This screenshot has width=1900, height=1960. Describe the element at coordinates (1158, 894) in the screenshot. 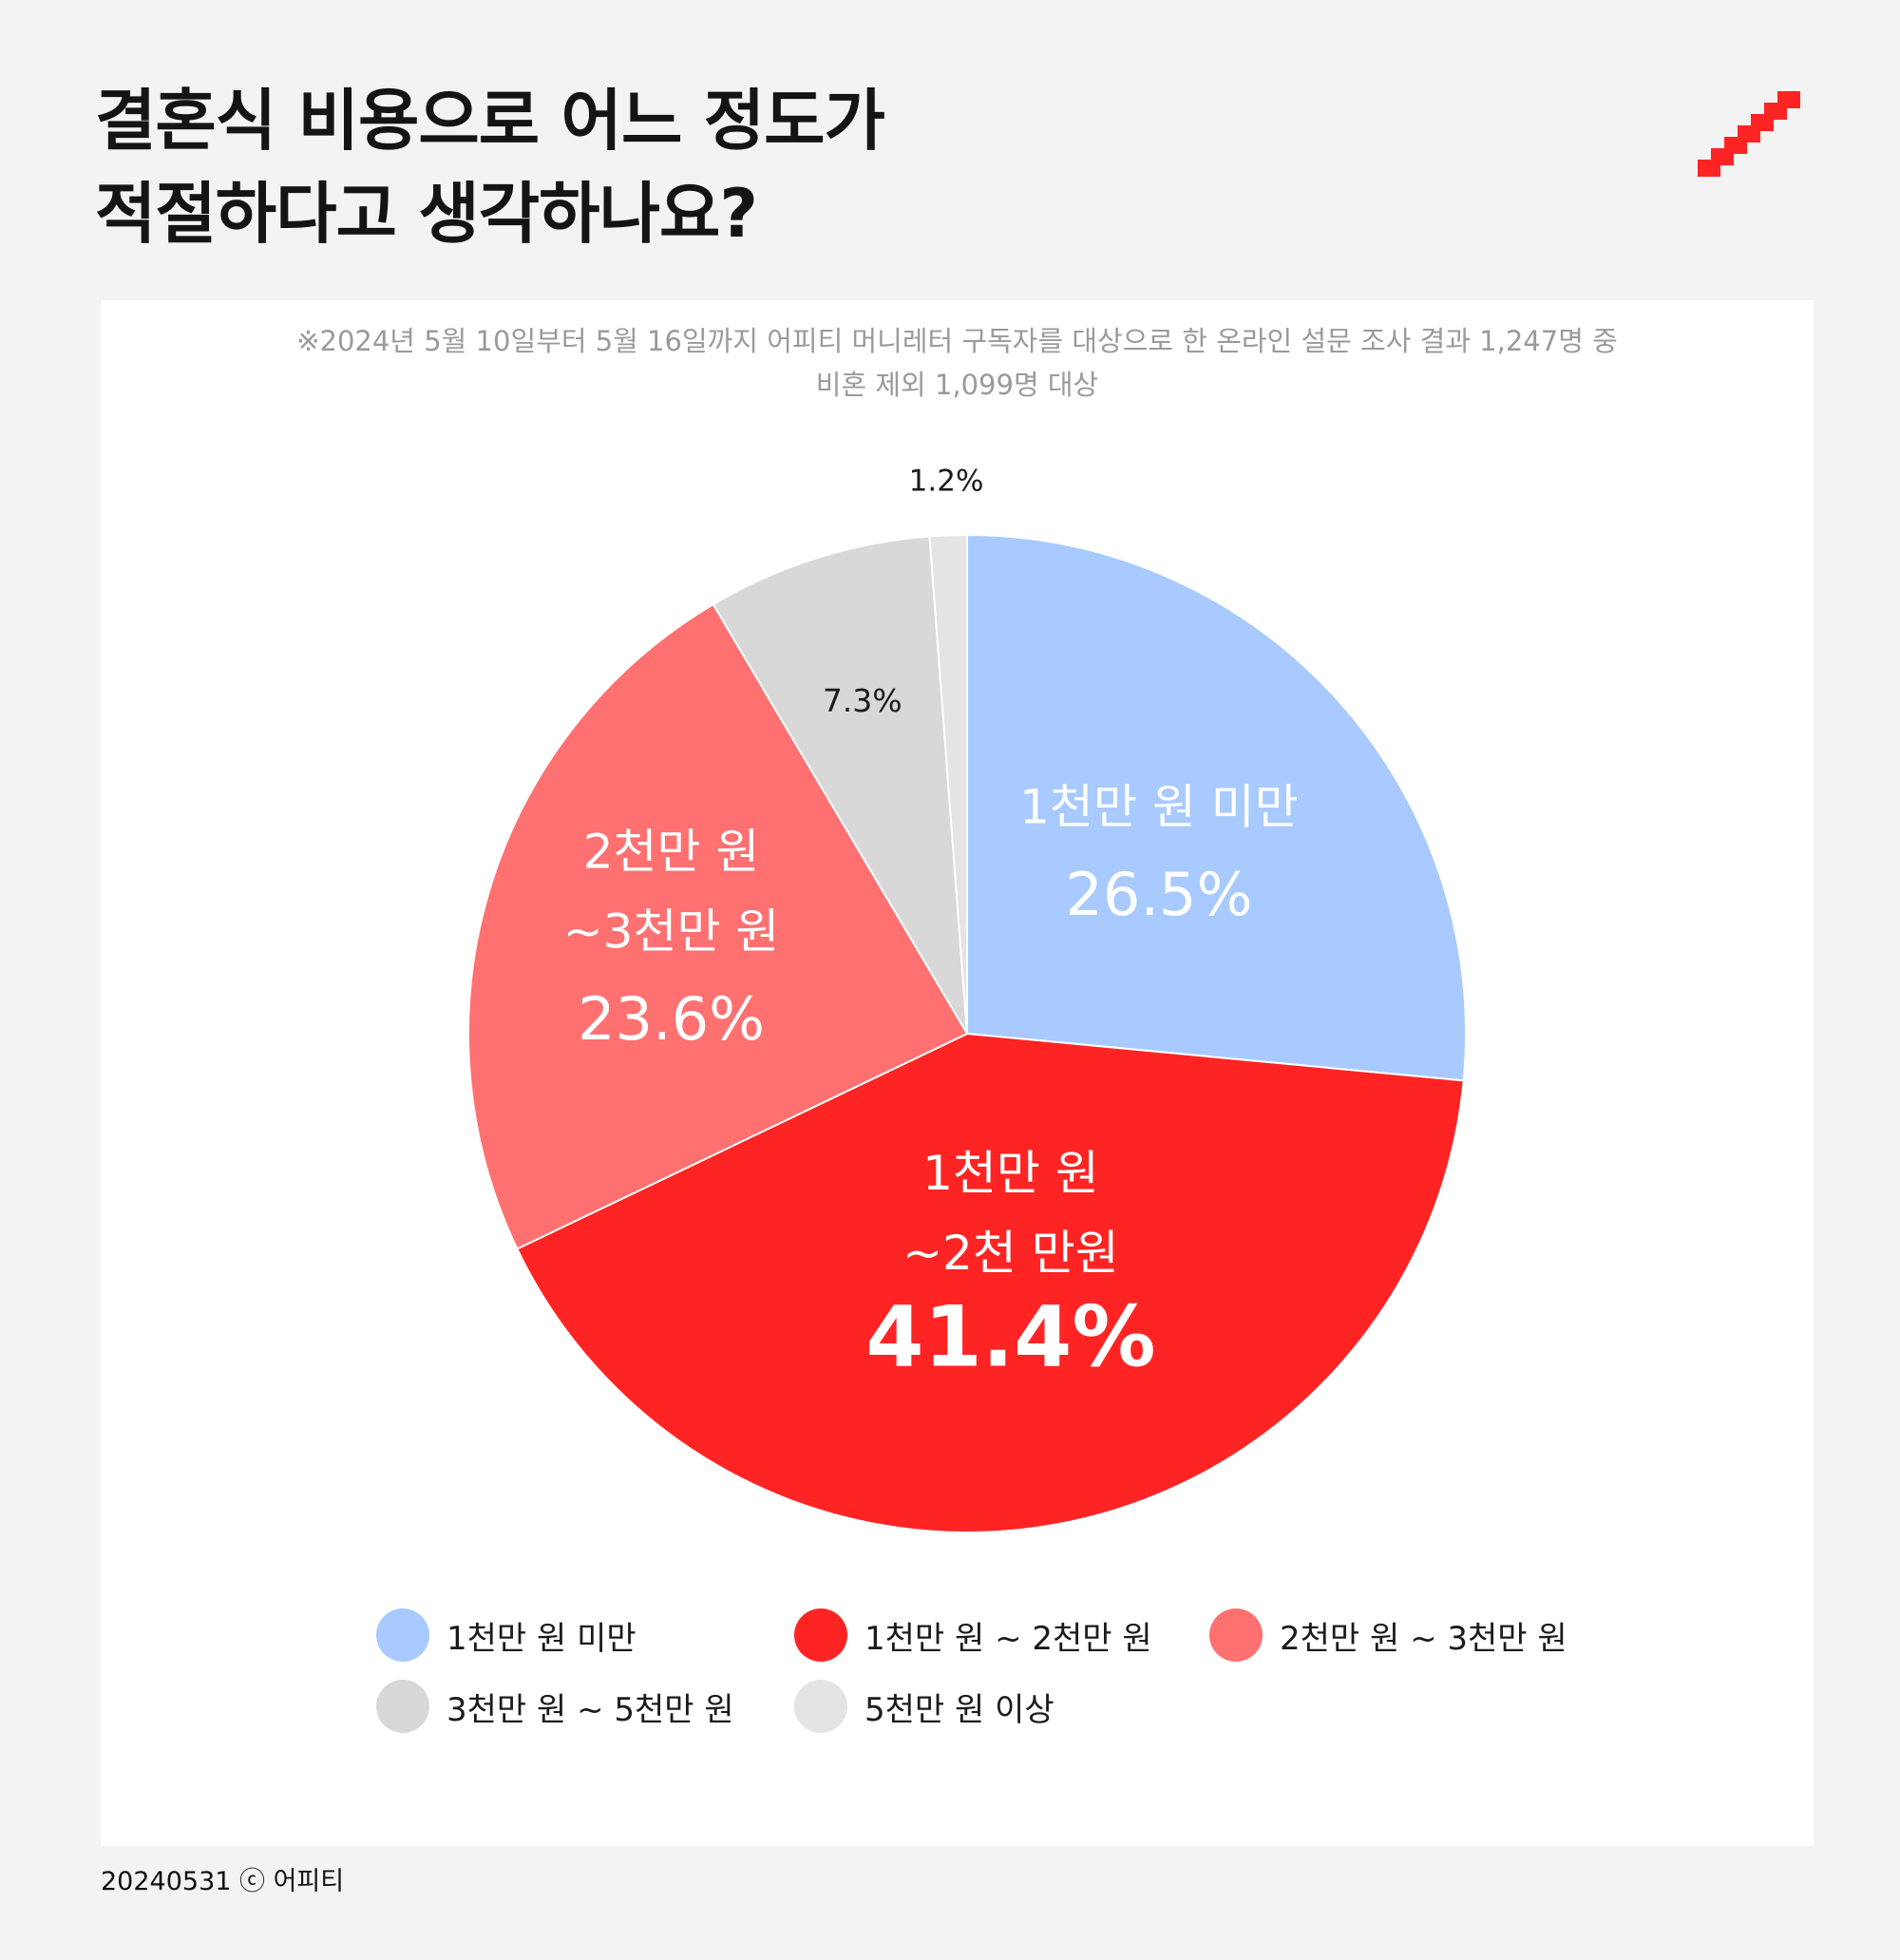

I see `slice-value-label: 26.5%` at that location.